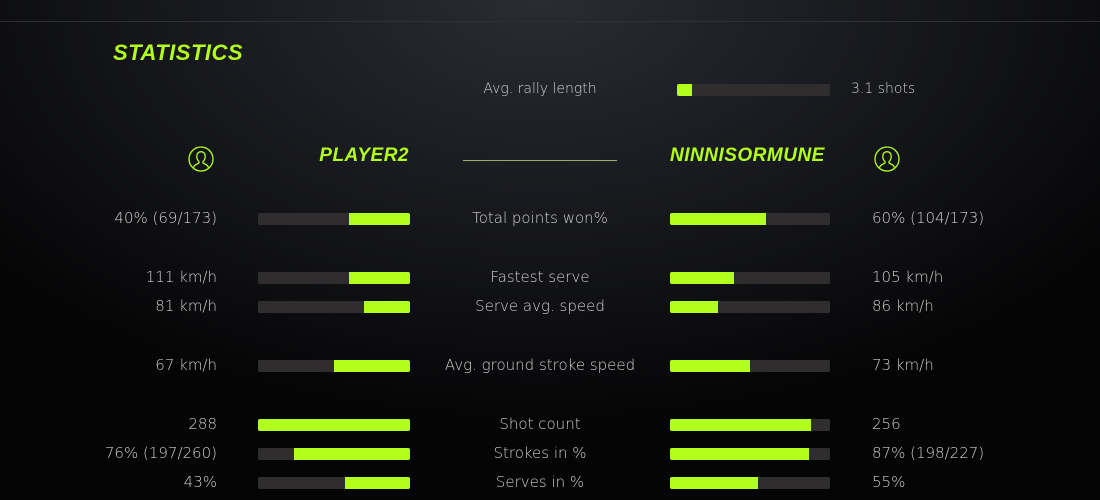 This screenshot has height=500, width=1100. I want to click on header-divider, so click(540, 160).